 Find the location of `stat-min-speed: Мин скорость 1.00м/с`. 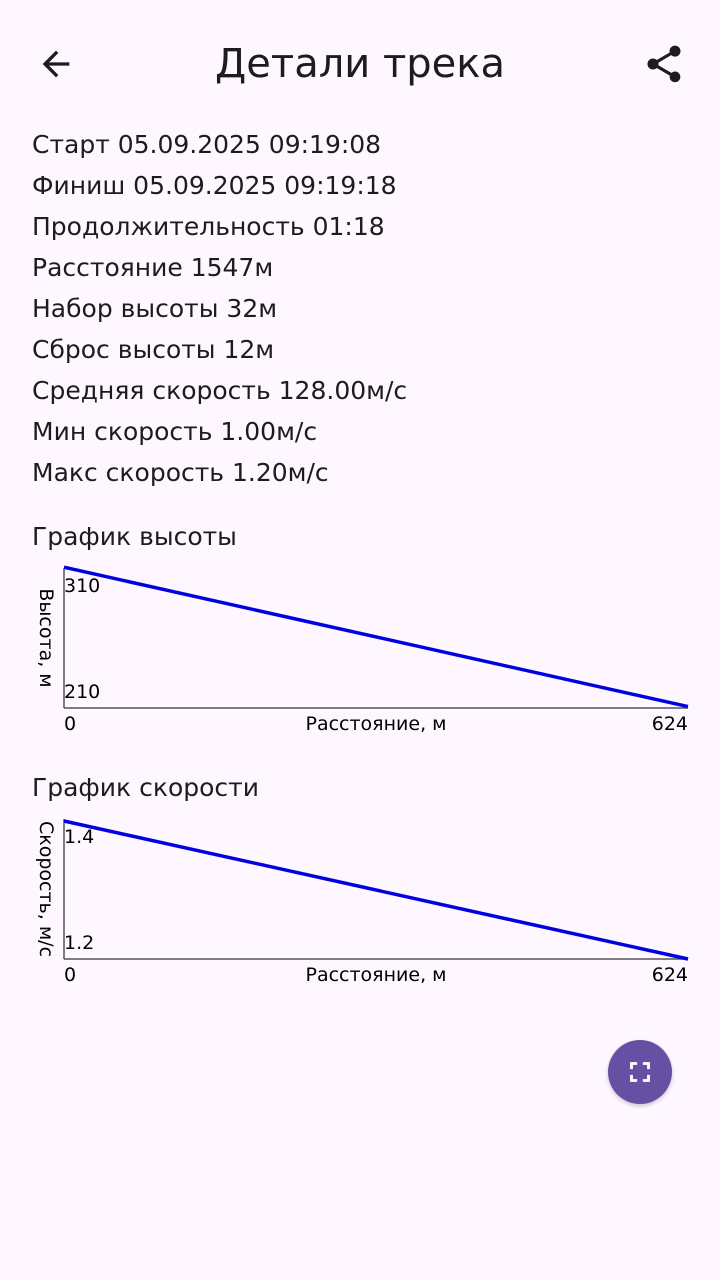

stat-min-speed: Мин скорость 1.00м/с is located at coordinates (175, 431).